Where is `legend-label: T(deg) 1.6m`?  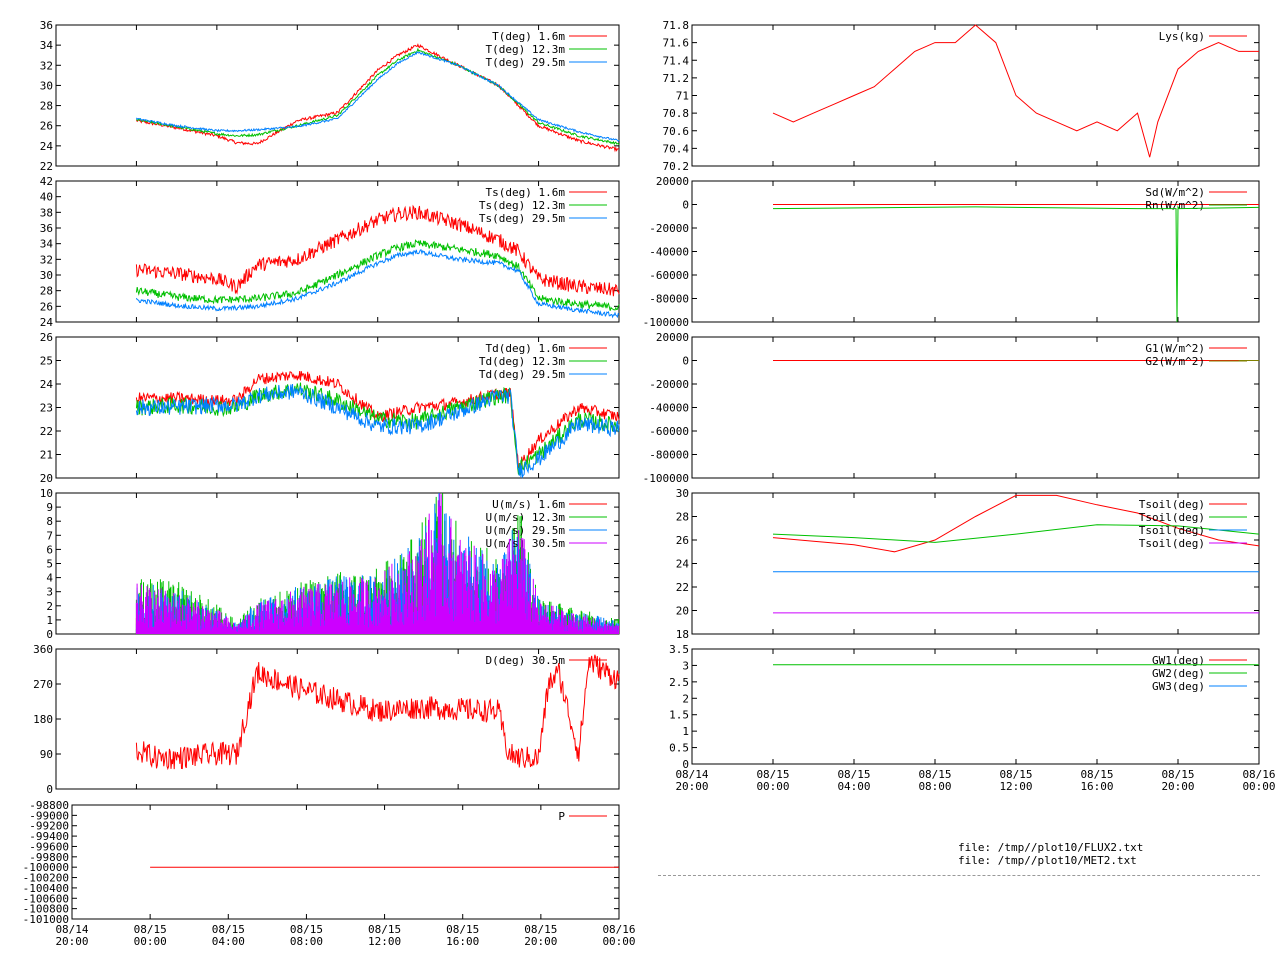 legend-label: T(deg) 1.6m is located at coordinates (528, 36).